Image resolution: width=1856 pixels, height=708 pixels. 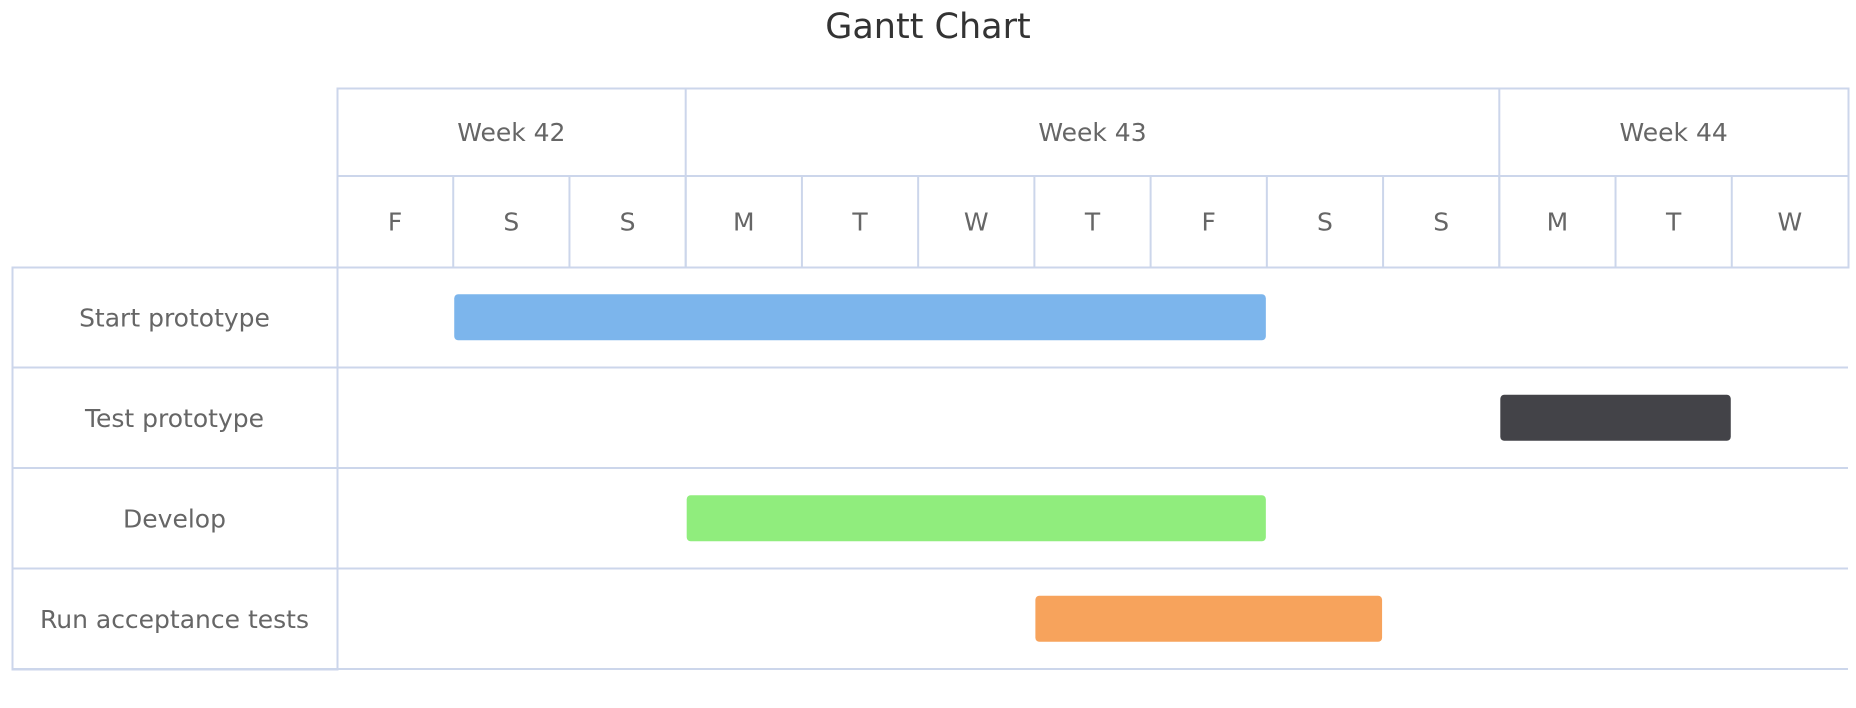 I want to click on task-label: Test prototype, so click(x=174, y=418).